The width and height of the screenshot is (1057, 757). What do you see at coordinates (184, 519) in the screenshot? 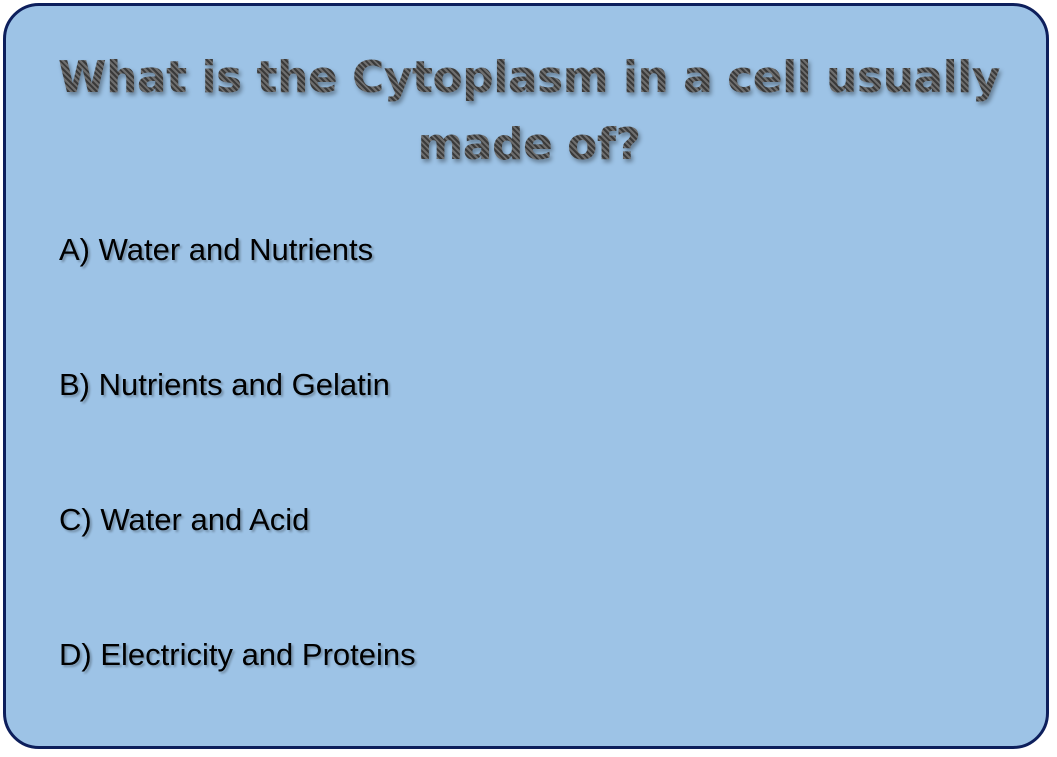
I see `answer-option-c: C) Water and Acid` at bounding box center [184, 519].